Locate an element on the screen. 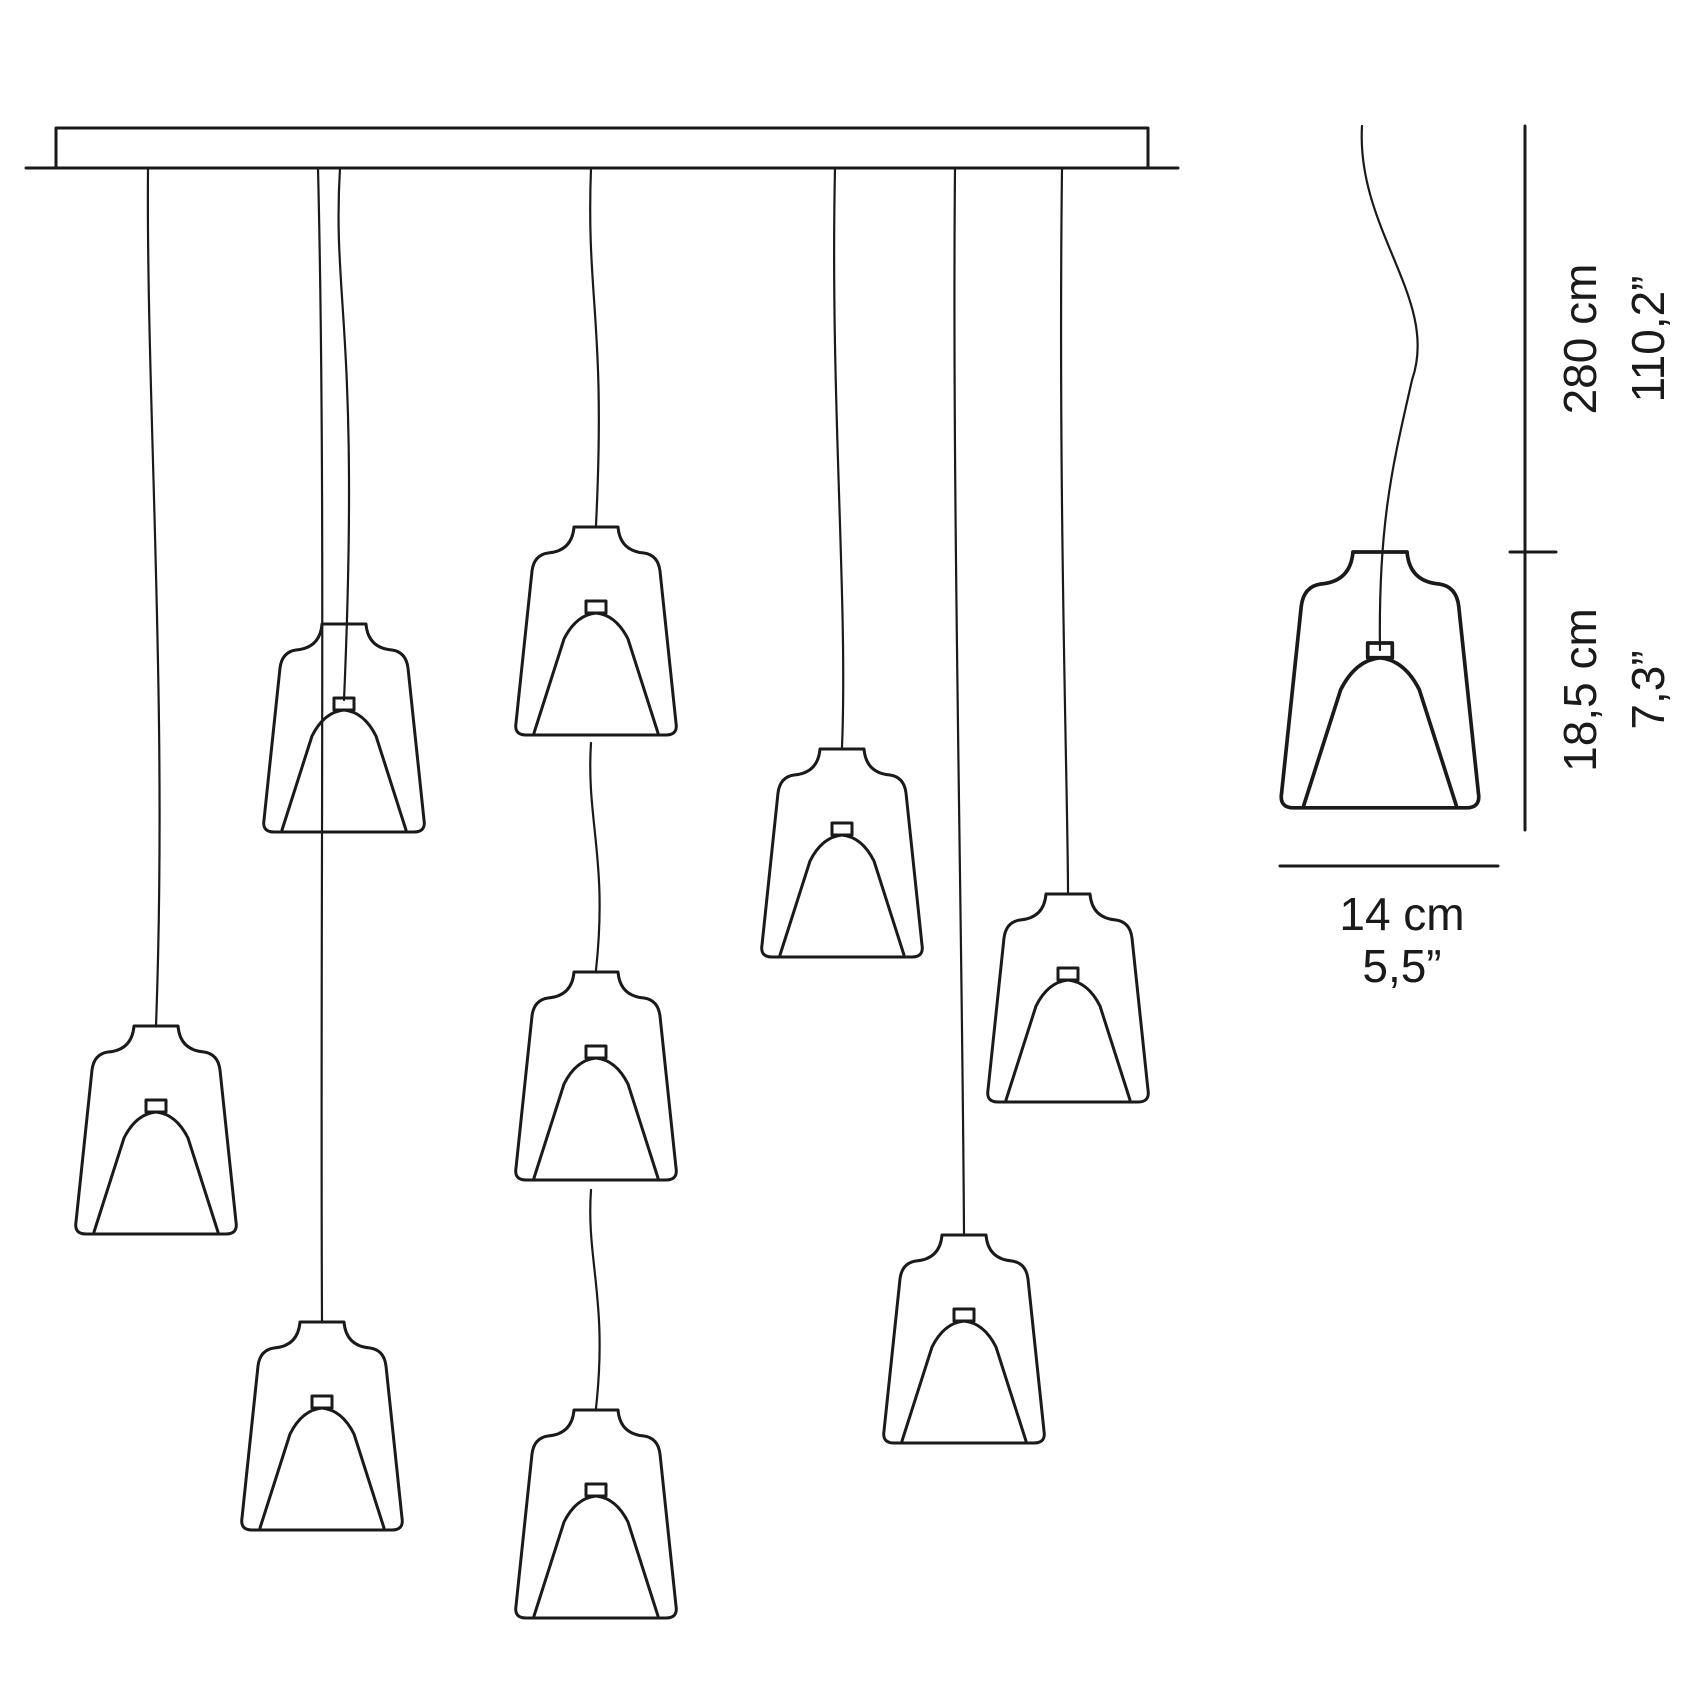  shade-width-imperial: 5,5” is located at coordinates (1401, 966).